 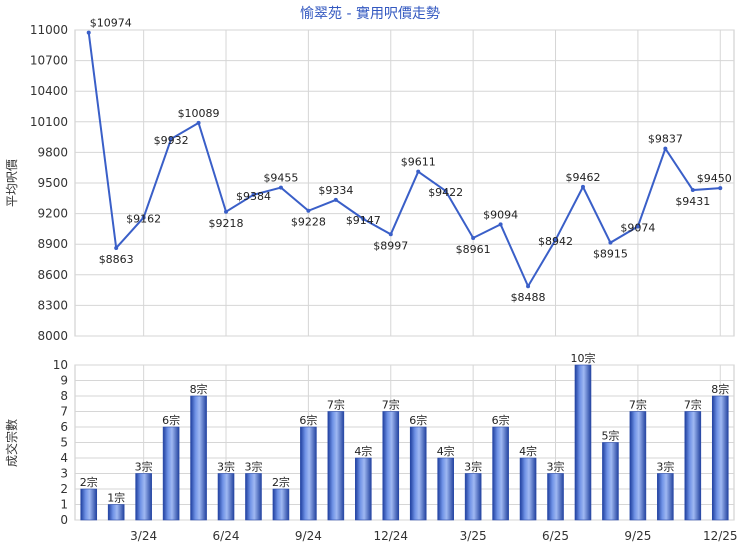 What do you see at coordinates (64, 458) in the screenshot?
I see `count-y-tick-label: 4` at bounding box center [64, 458].